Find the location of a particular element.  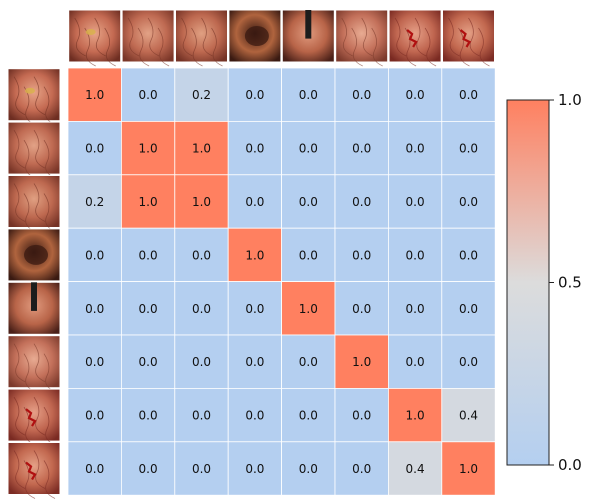

colorbar-tick-label: 1.0 is located at coordinates (570, 100).